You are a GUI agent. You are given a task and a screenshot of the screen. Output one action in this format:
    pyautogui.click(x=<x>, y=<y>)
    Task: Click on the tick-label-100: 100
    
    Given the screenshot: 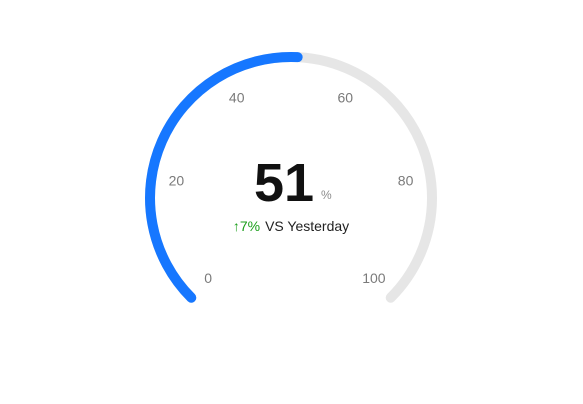 What is the action you would take?
    pyautogui.click(x=374, y=278)
    